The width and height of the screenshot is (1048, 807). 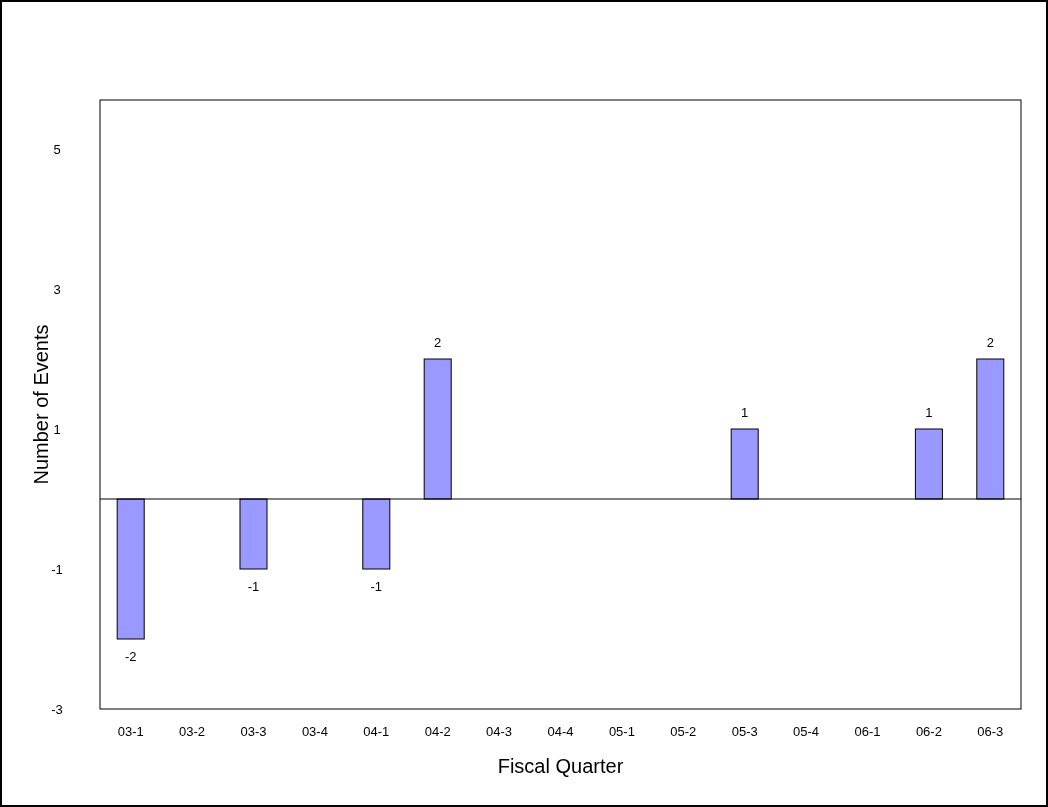 What do you see at coordinates (499, 731) in the screenshot?
I see `x-tick-label: 04-3` at bounding box center [499, 731].